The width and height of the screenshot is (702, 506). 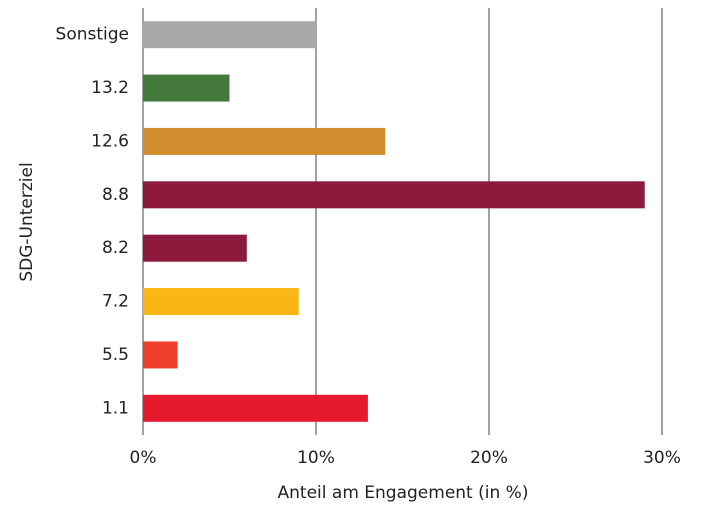 What do you see at coordinates (92, 35) in the screenshot?
I see `y-tick-label: Sonstige` at bounding box center [92, 35].